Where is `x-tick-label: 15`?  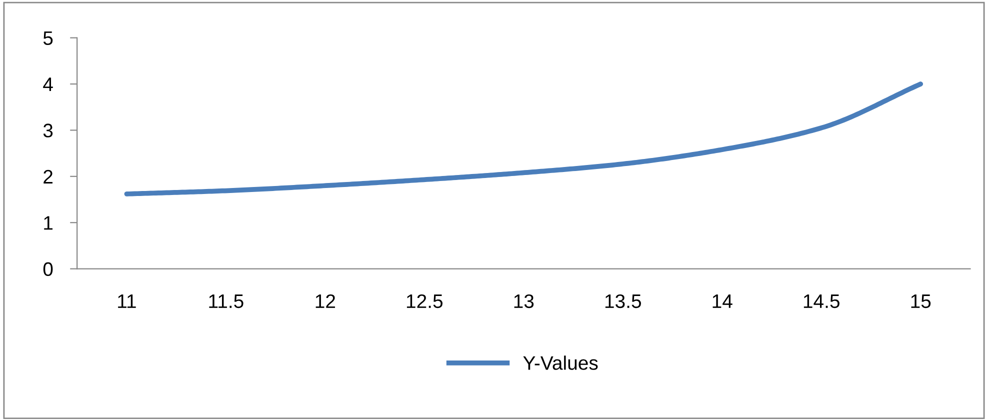
x-tick-label: 15 is located at coordinates (921, 301).